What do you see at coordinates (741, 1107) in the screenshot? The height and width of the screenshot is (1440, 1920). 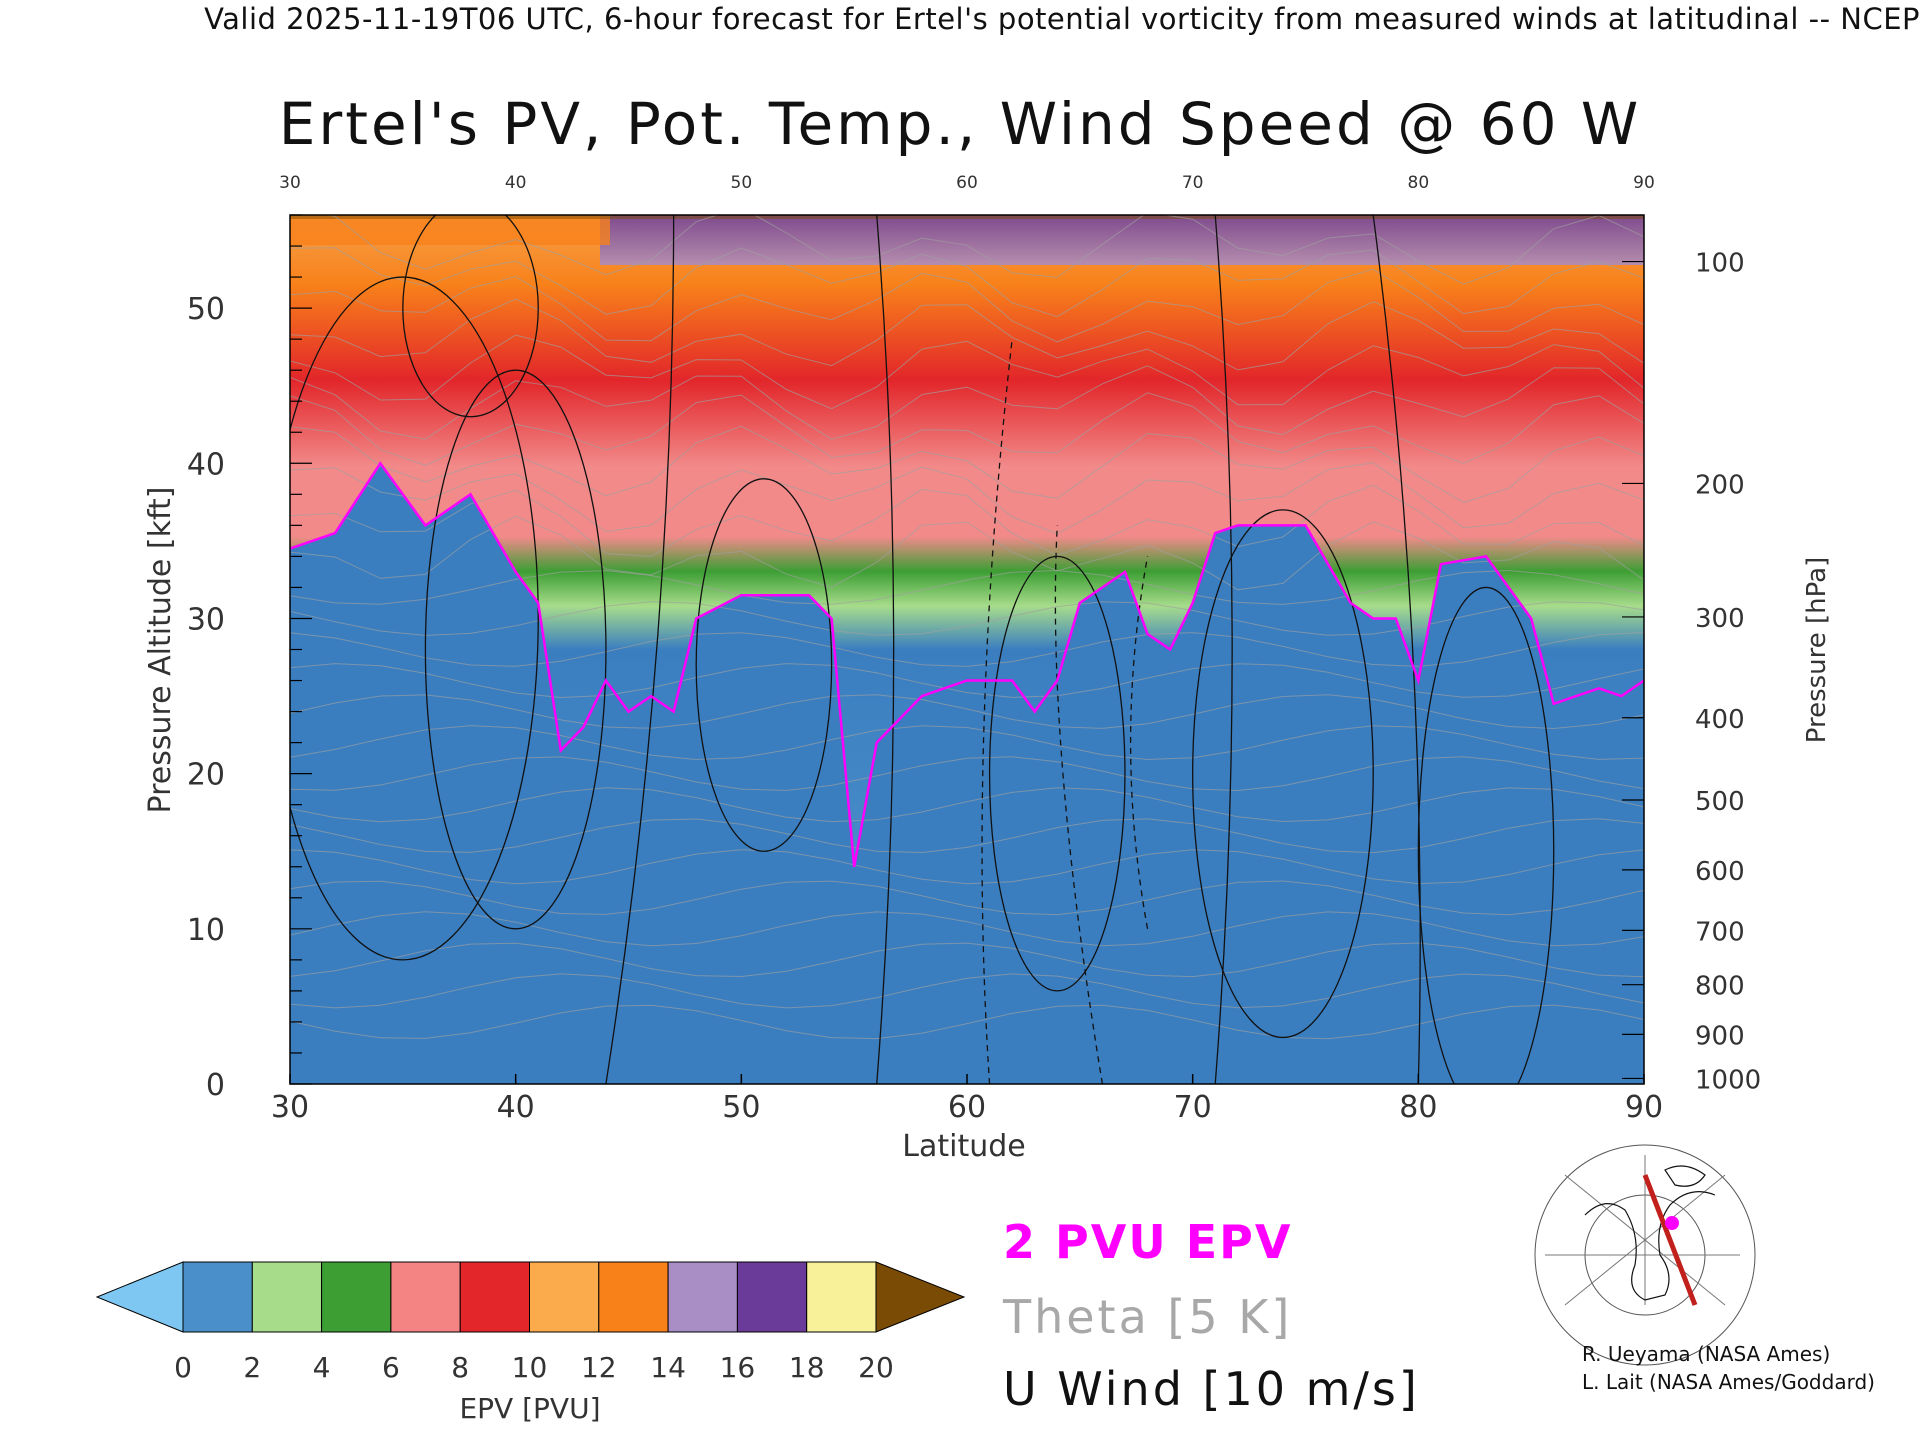 I see `x-tick-label: 50` at bounding box center [741, 1107].